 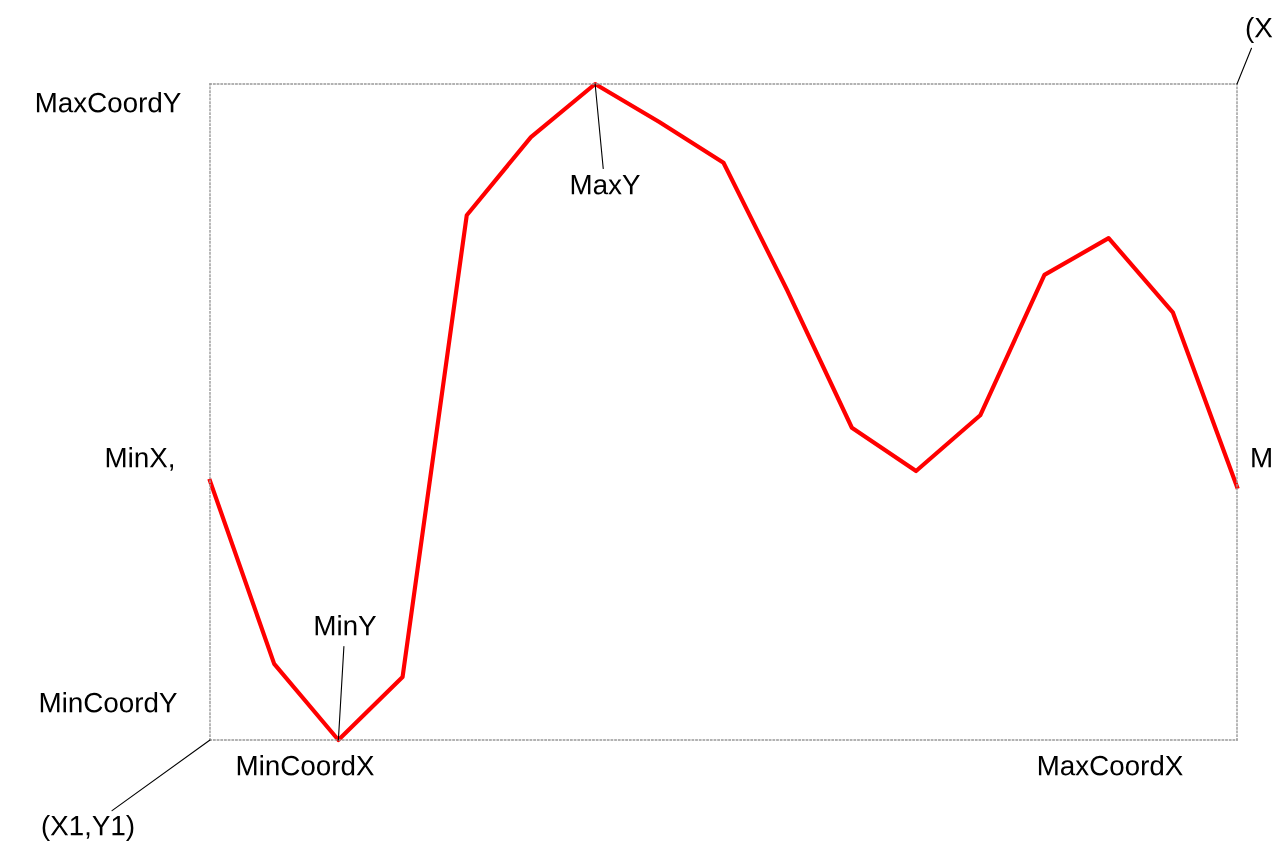 I want to click on annotation: MaxY, so click(x=605, y=185).